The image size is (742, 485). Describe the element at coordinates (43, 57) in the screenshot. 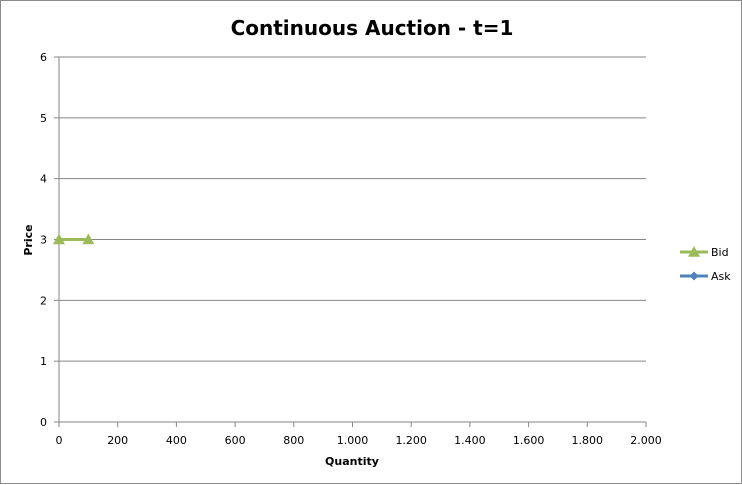

I see `y-tick-label: 6` at that location.